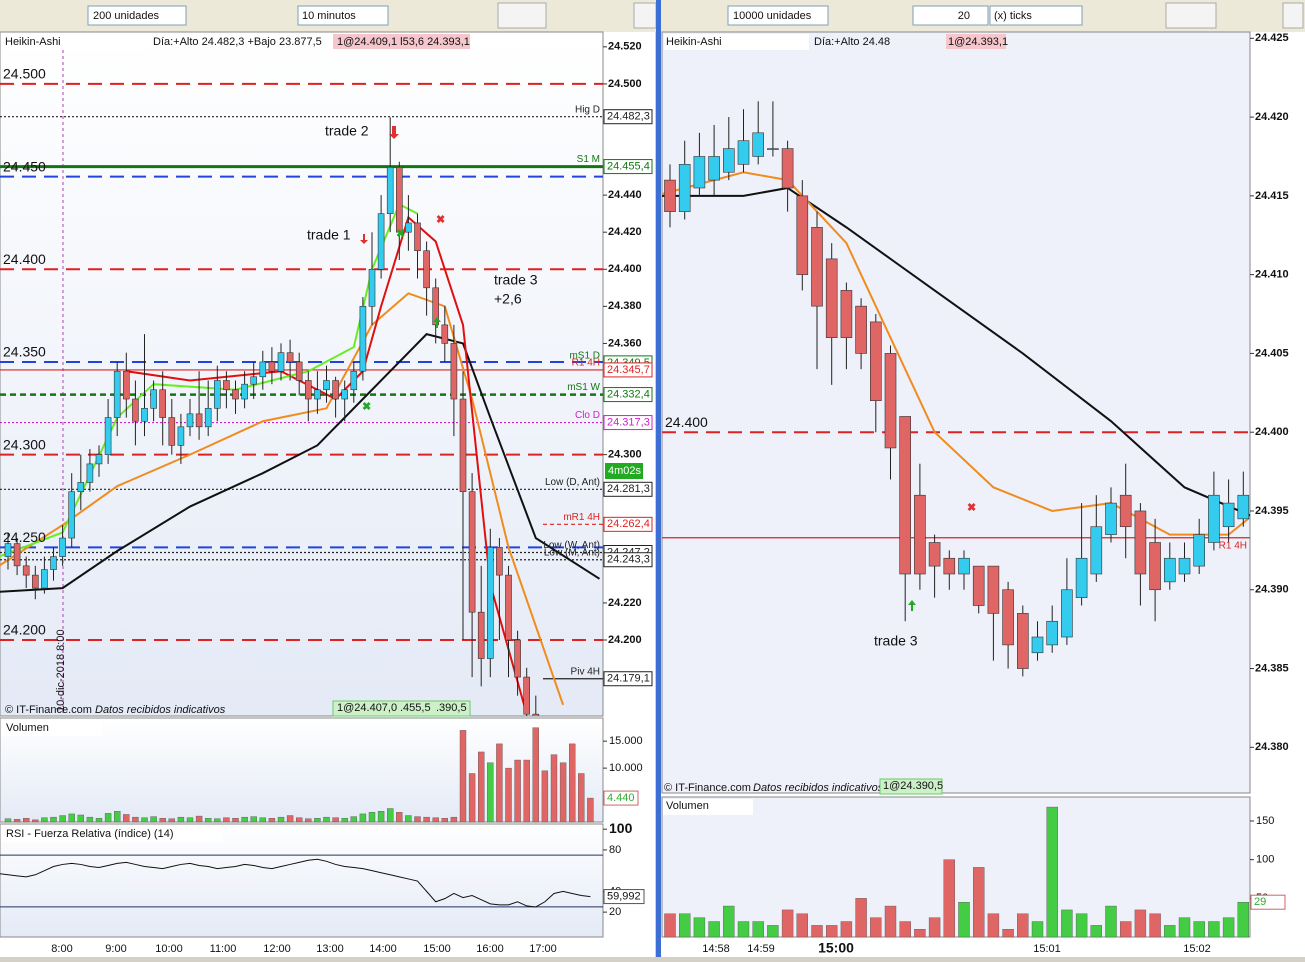  Describe the element at coordinates (626, 768) in the screenshot. I see `y-tick-label: 10.000` at that location.